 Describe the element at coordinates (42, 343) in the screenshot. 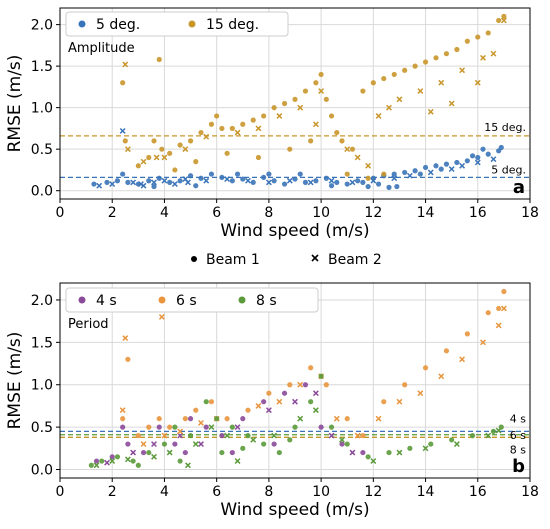

I see `y-tick-label: 1.5` at that location.